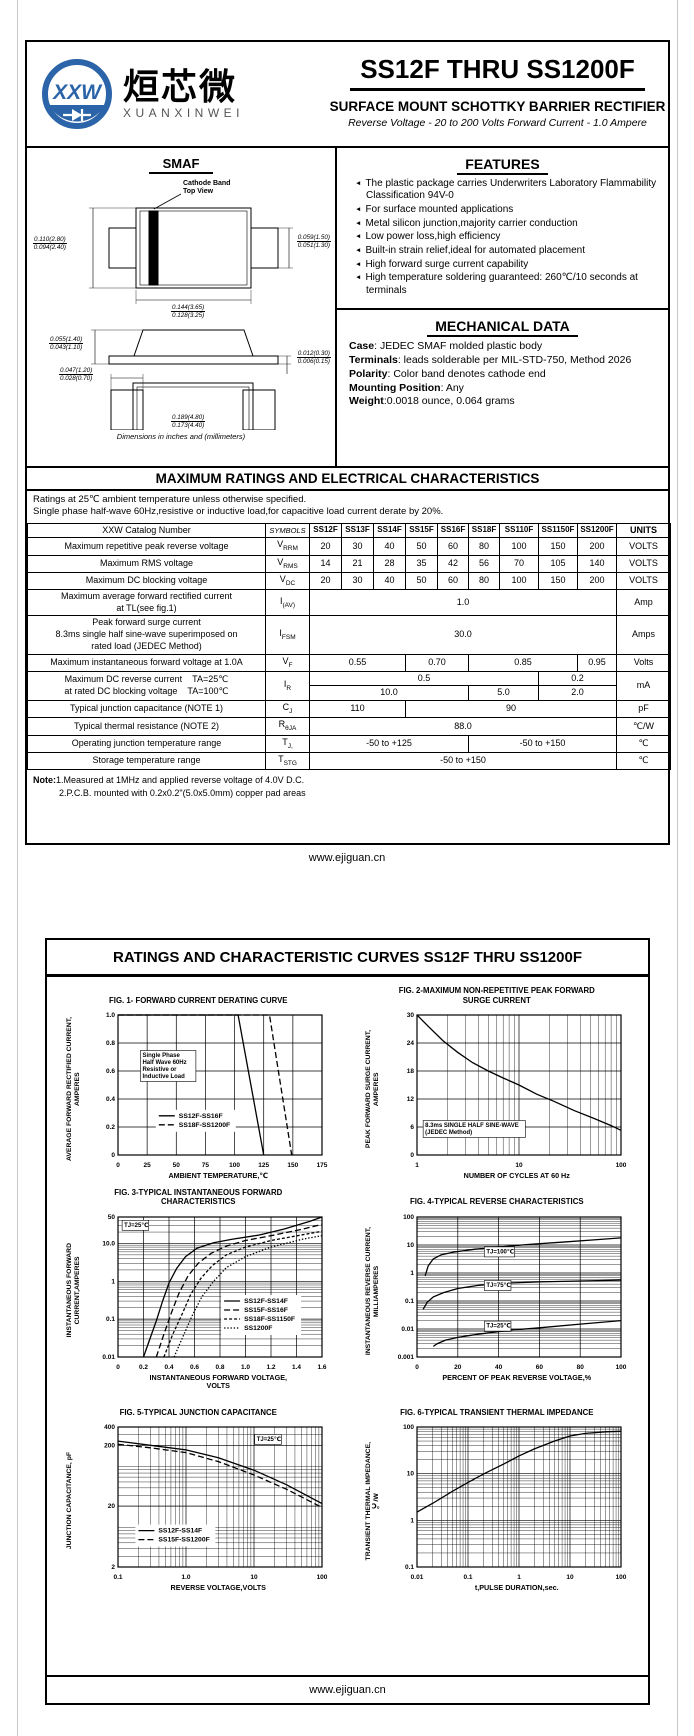 This screenshot has height=1736, width=694. Describe the element at coordinates (322, 1367) in the screenshot. I see `svg-text: 1.6` at that location.